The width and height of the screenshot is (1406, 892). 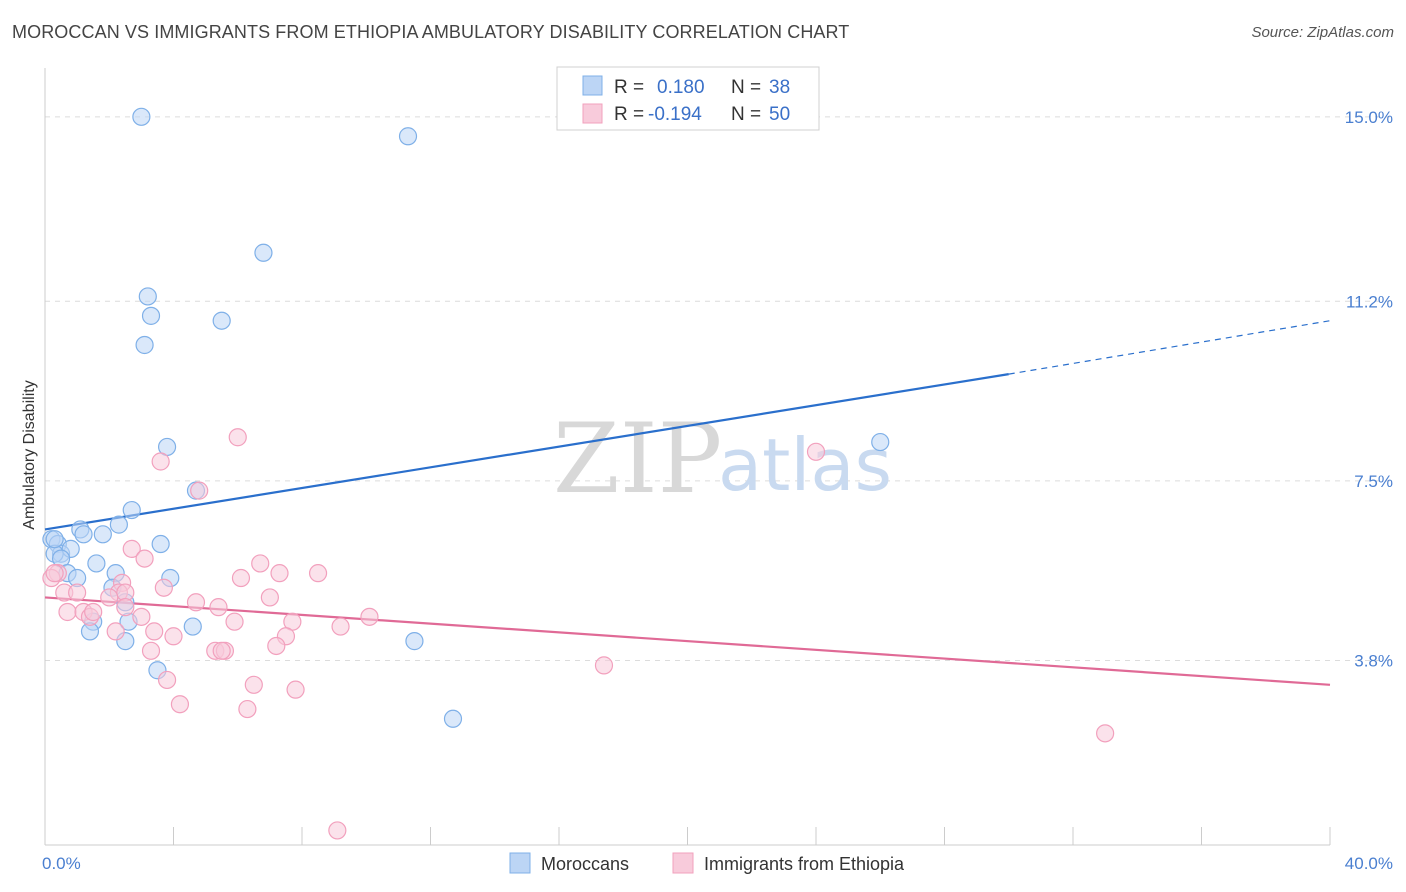 What do you see at coordinates (629, 87) in the screenshot?
I see `legend-r-label-moroccans: R =` at bounding box center [629, 87].